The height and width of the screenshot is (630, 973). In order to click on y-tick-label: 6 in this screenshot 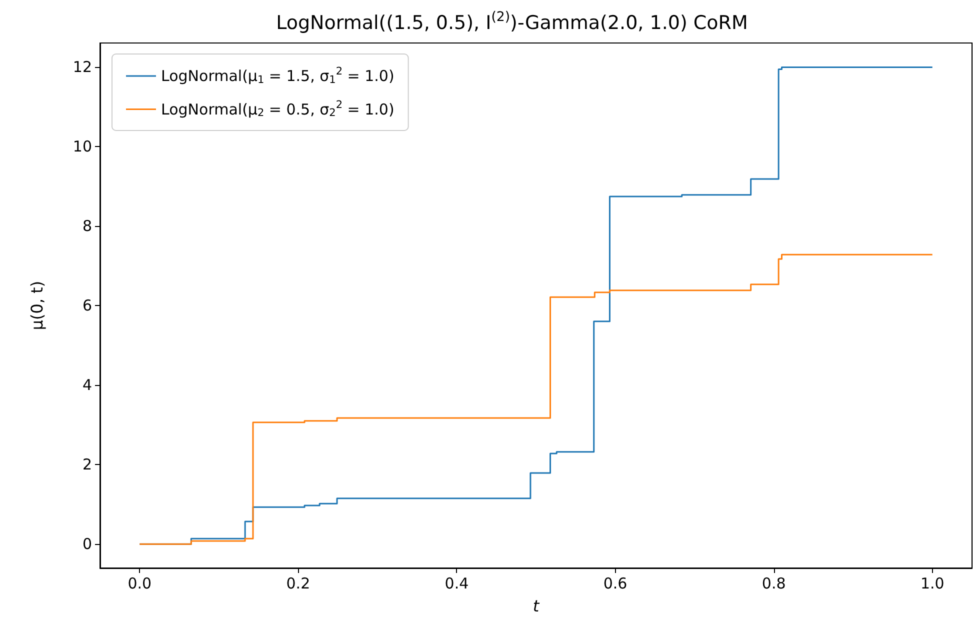, I will do `click(87, 305)`.